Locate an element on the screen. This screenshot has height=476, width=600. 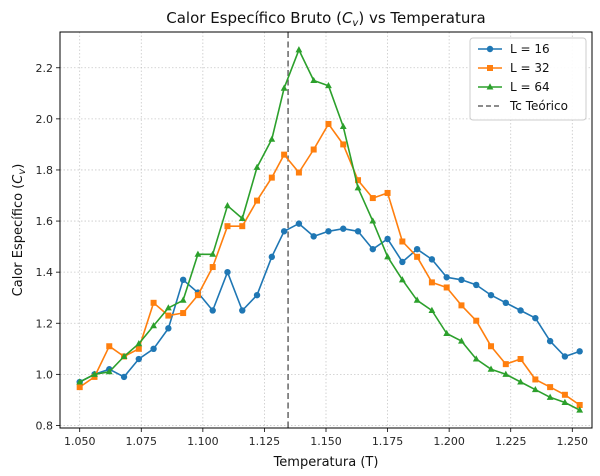
y-tick-label: 1.6 is located at coordinates (45, 221).